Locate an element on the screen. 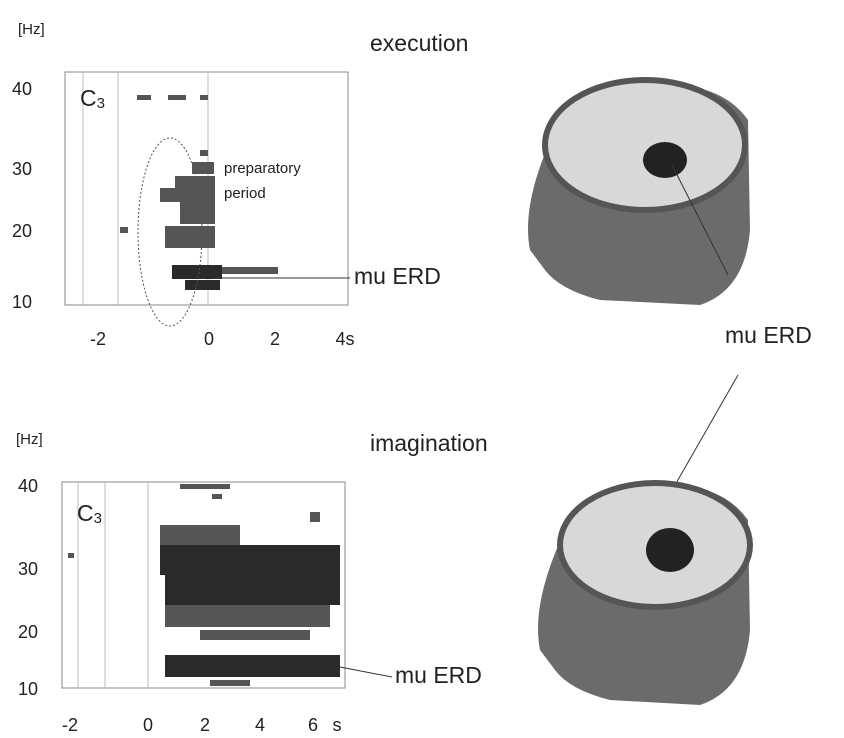 Image resolution: width=844 pixels, height=738 pixels. x-tick-label: 4 is located at coordinates (260, 725).